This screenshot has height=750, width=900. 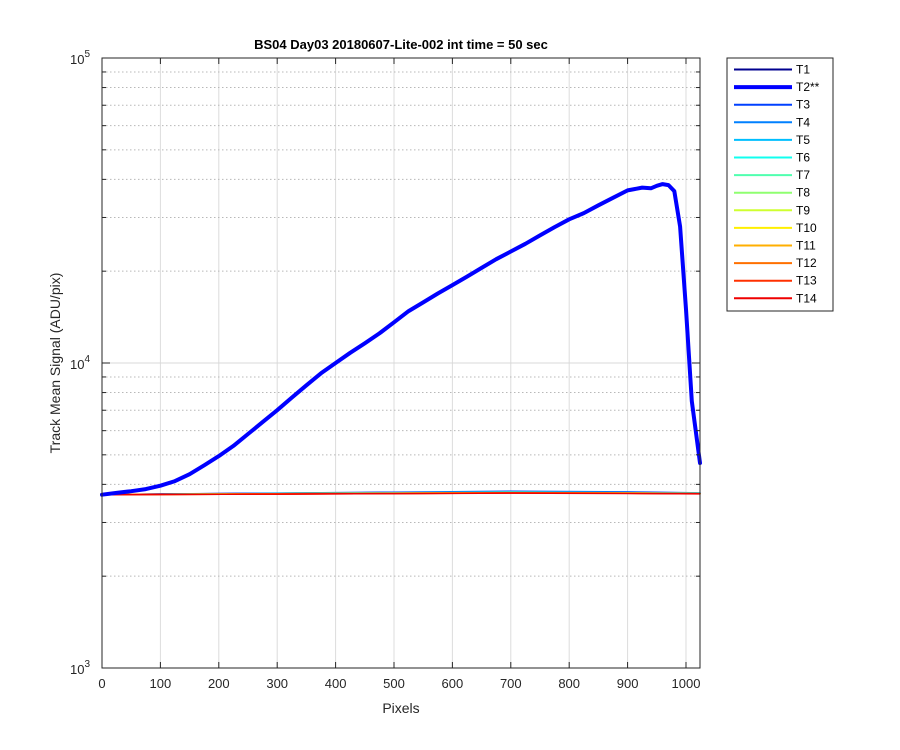 I want to click on x-tick-label: 900, so click(x=628, y=683).